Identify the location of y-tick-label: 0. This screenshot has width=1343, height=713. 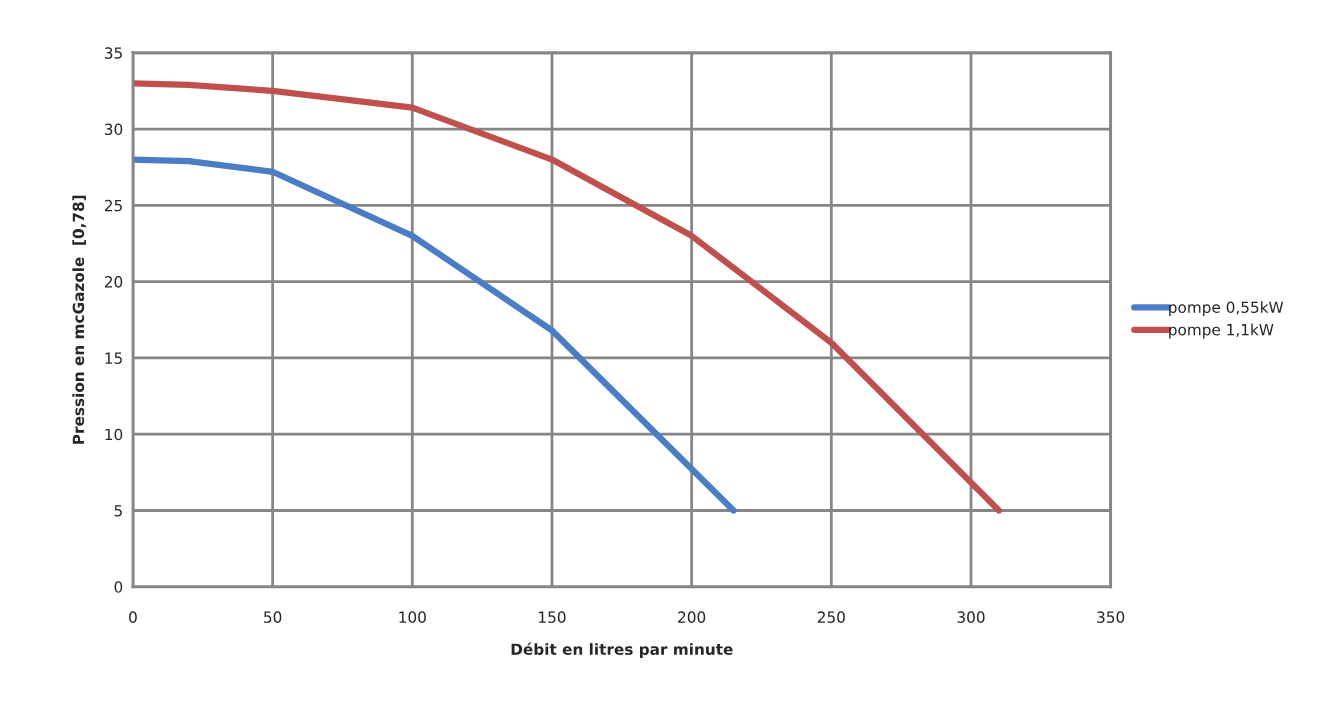
(118, 587).